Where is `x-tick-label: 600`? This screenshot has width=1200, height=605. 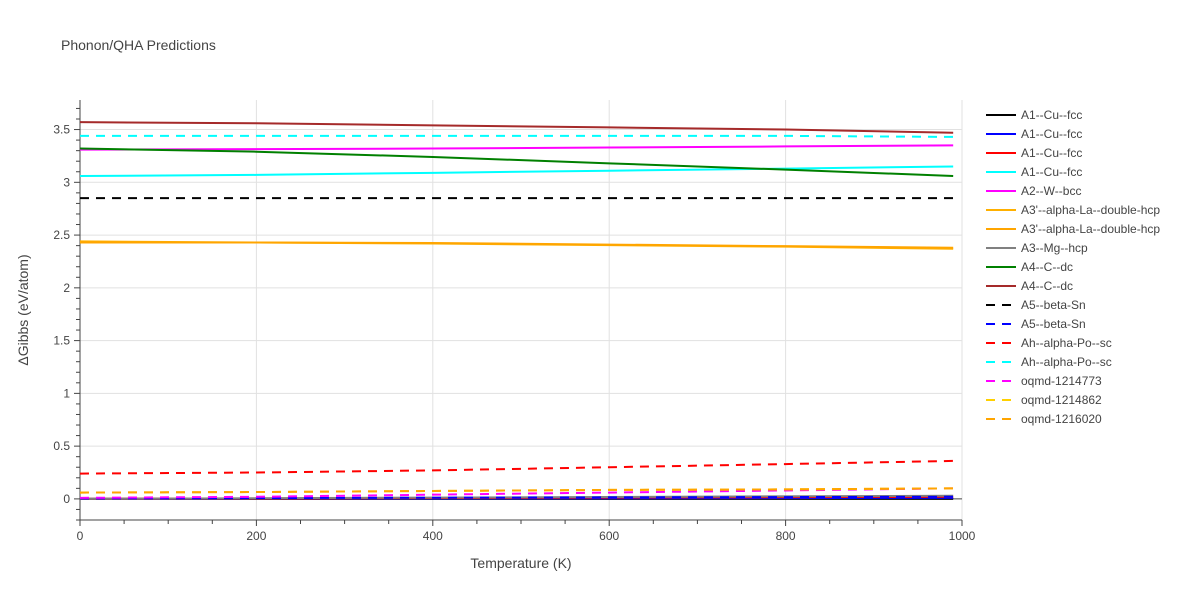
x-tick-label: 600 is located at coordinates (609, 536).